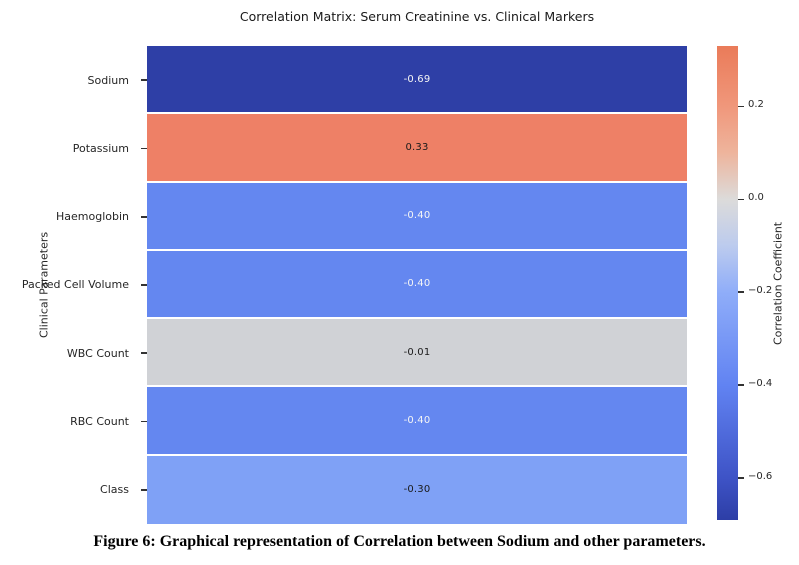  I want to click on y-tick-label: Sodium, so click(108, 80).